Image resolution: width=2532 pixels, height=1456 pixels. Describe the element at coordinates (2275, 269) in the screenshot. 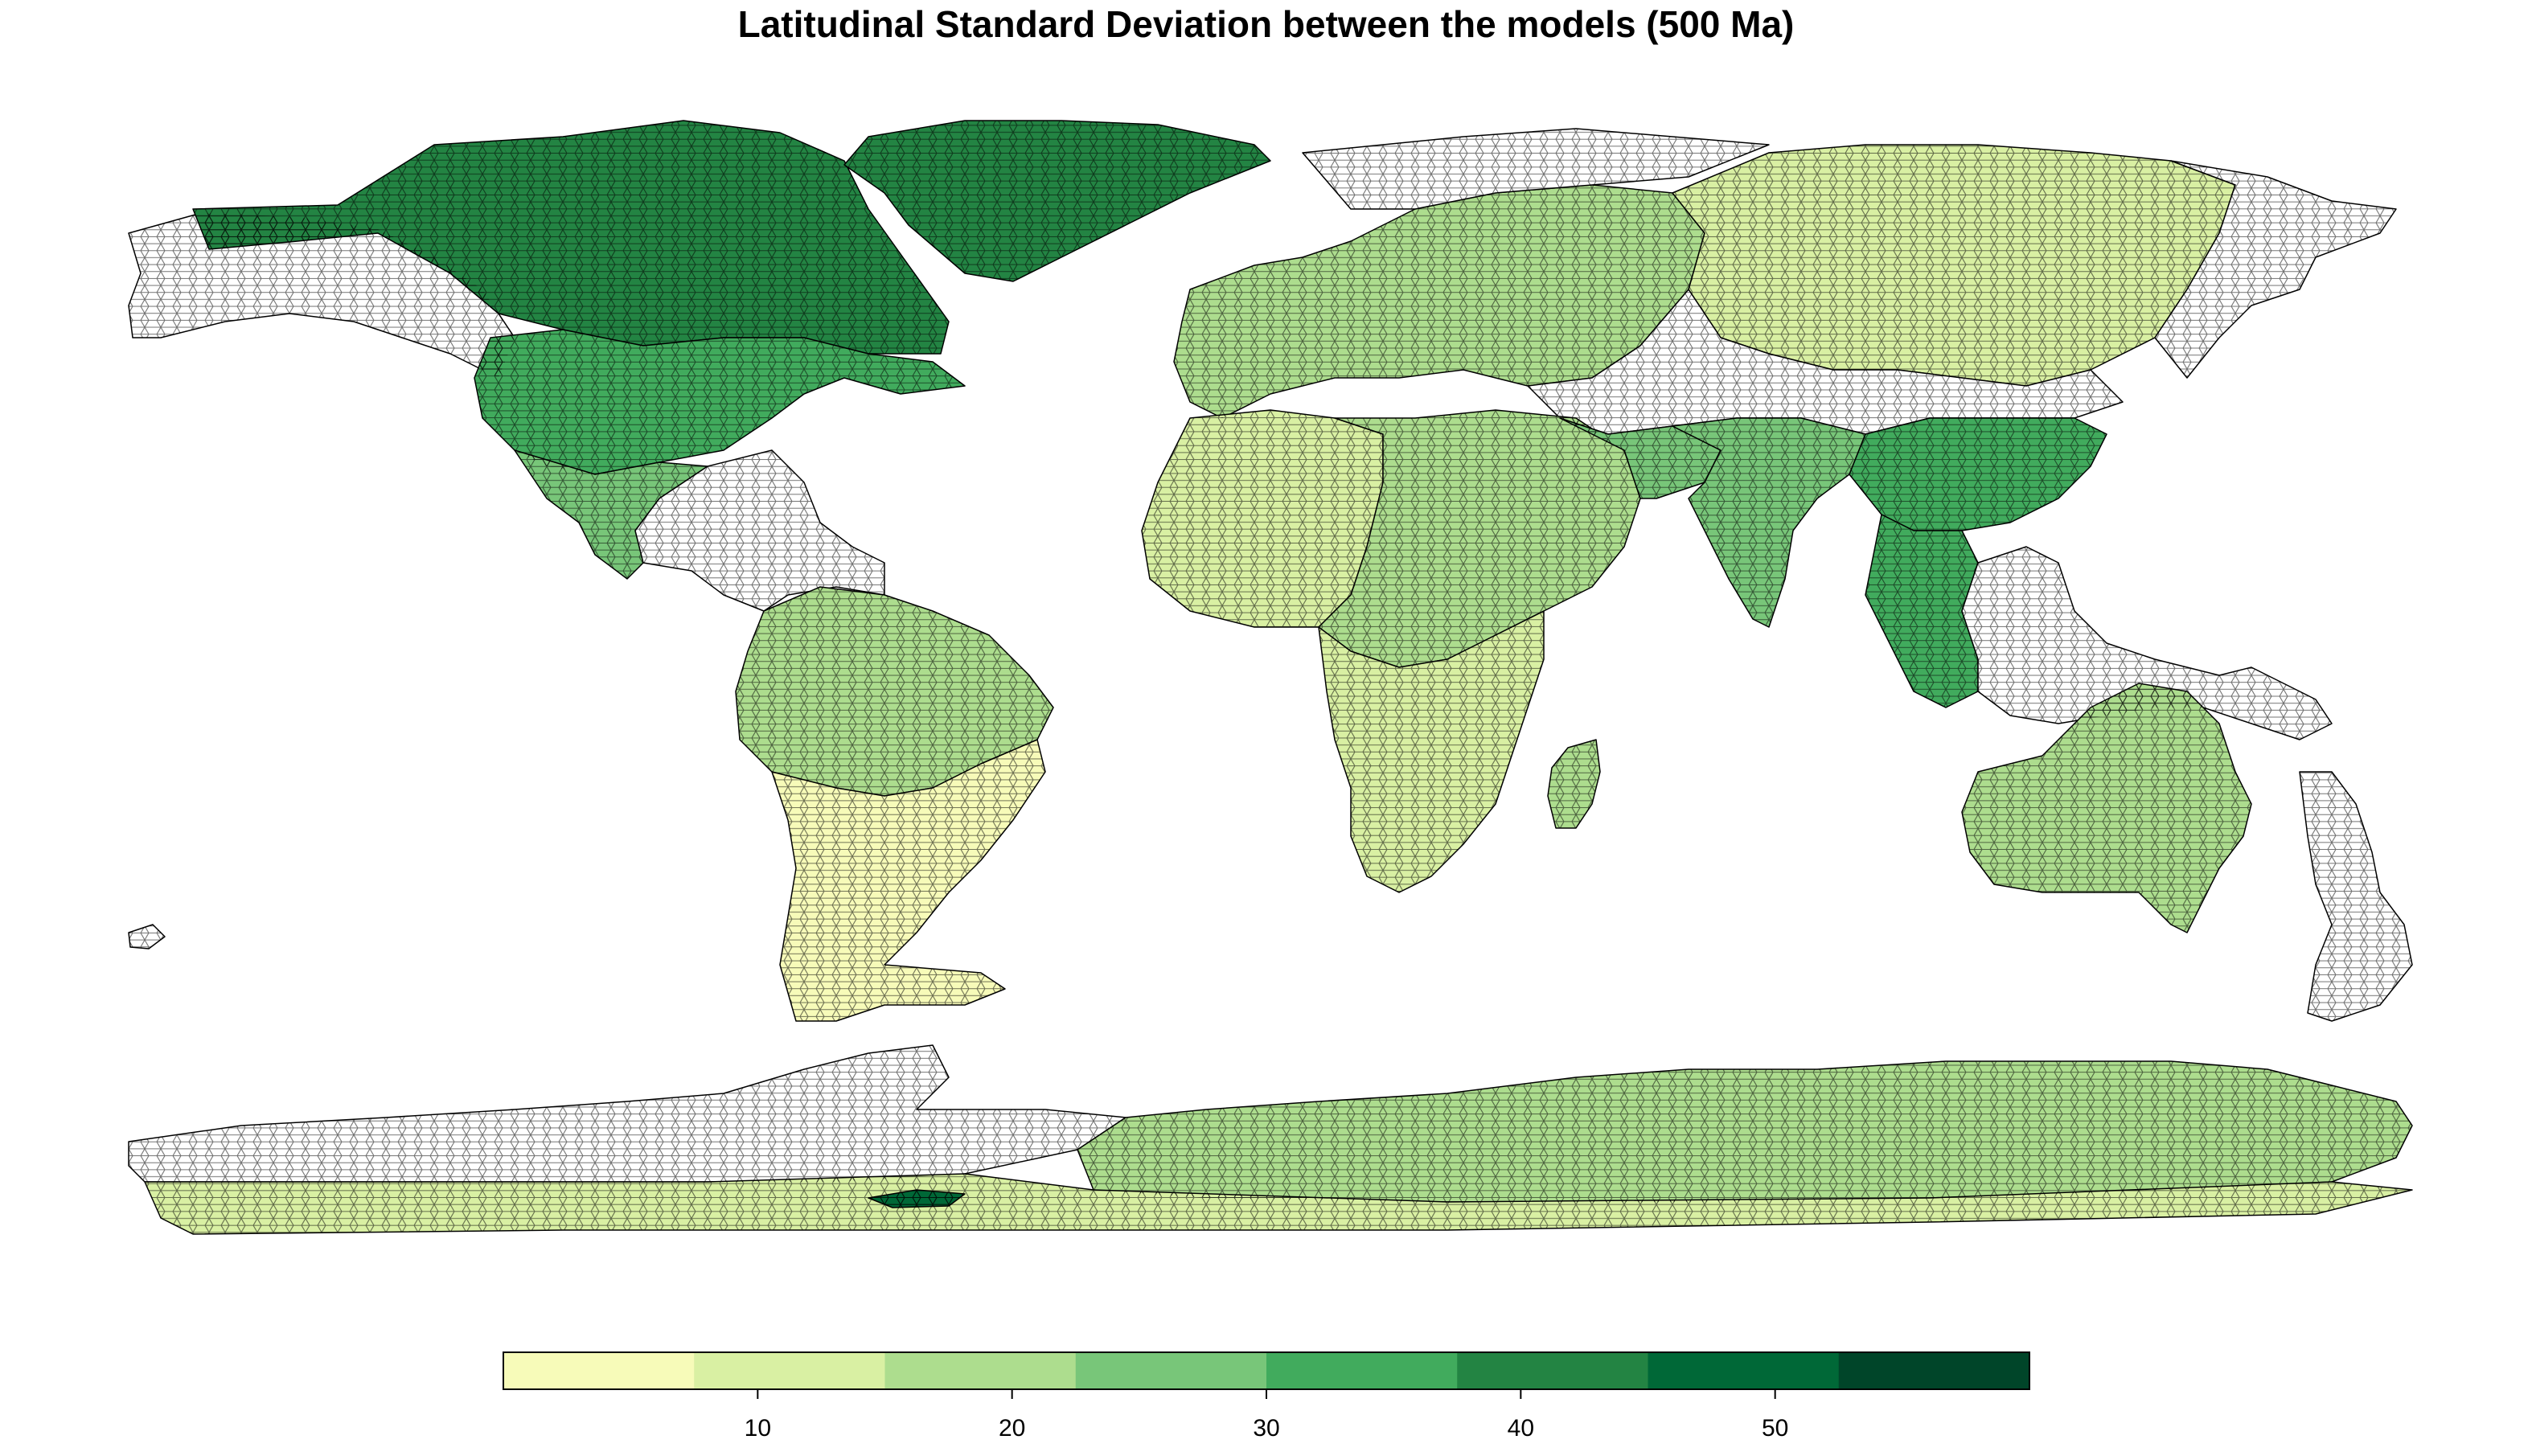

I see `hex-grid-far-east-russia` at that location.